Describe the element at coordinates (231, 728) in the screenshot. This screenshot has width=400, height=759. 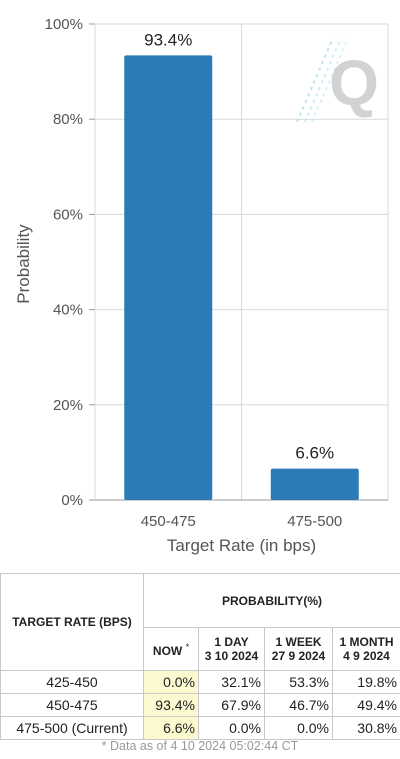
I see `day-cell: 0.0%` at that location.